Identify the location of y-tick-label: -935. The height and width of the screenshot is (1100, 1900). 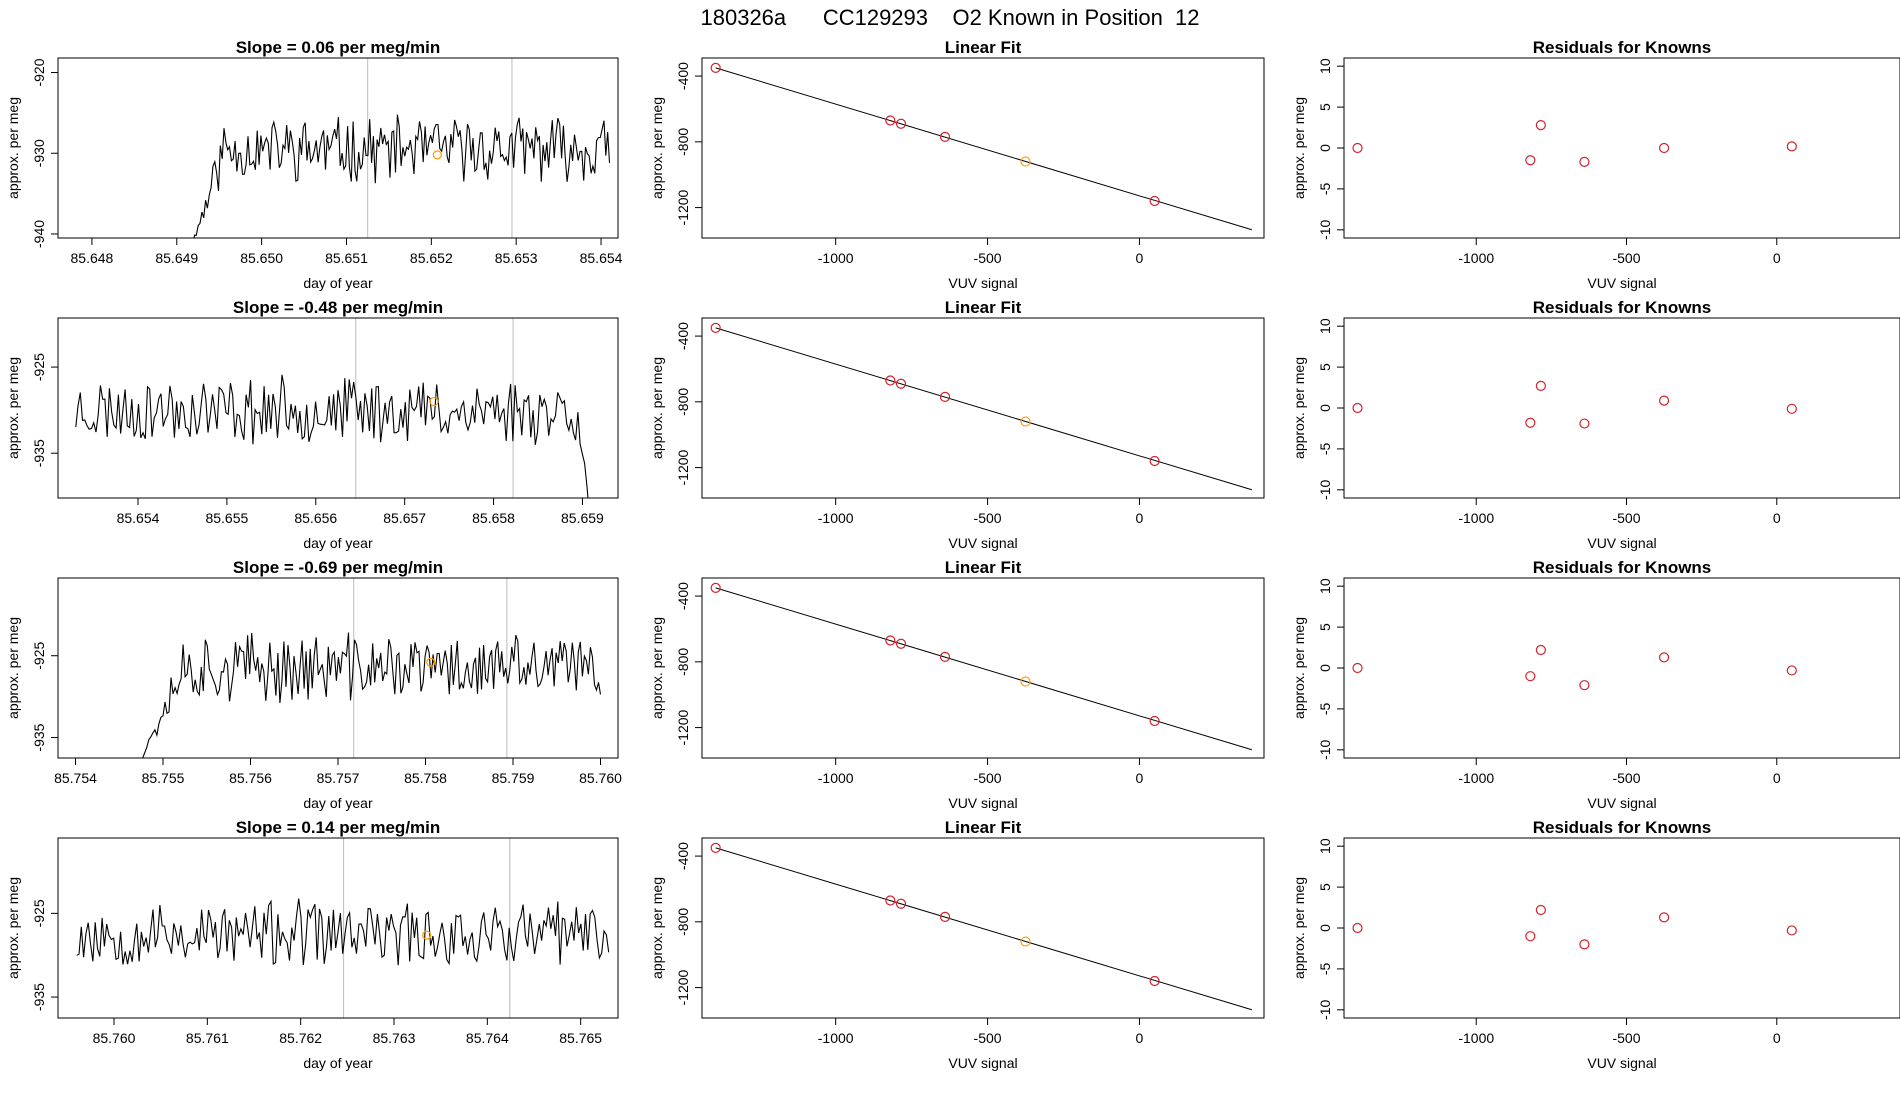
(39, 453).